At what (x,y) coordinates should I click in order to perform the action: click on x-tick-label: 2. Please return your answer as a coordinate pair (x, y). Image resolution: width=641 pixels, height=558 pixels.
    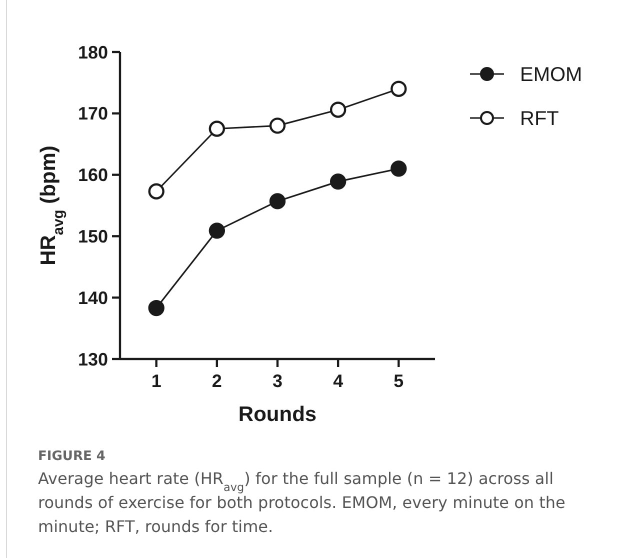
    Looking at the image, I should click on (217, 381).